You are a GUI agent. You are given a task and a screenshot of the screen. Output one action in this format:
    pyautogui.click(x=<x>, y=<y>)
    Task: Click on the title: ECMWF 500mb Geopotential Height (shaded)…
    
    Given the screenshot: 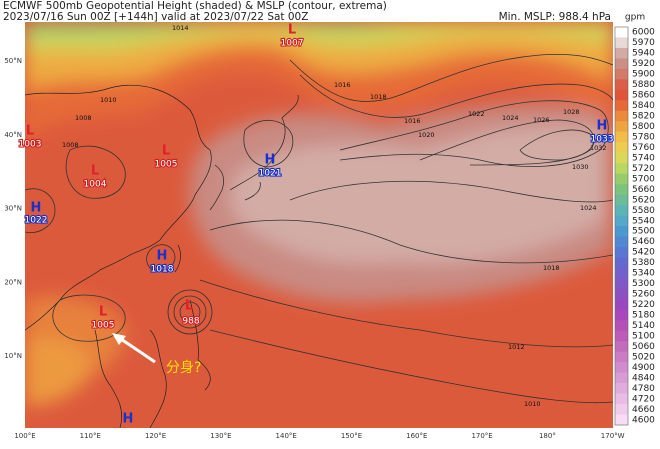 What is the action you would take?
    pyautogui.click(x=195, y=6)
    